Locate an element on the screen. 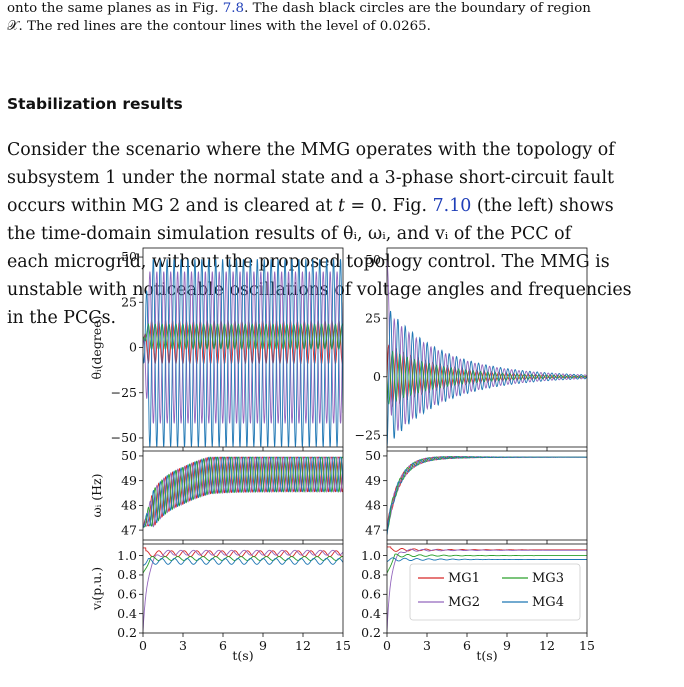 Image resolution: width=684 pixels, height=687 pixels. paragraph-line: in the PCCs. is located at coordinates (62, 318).